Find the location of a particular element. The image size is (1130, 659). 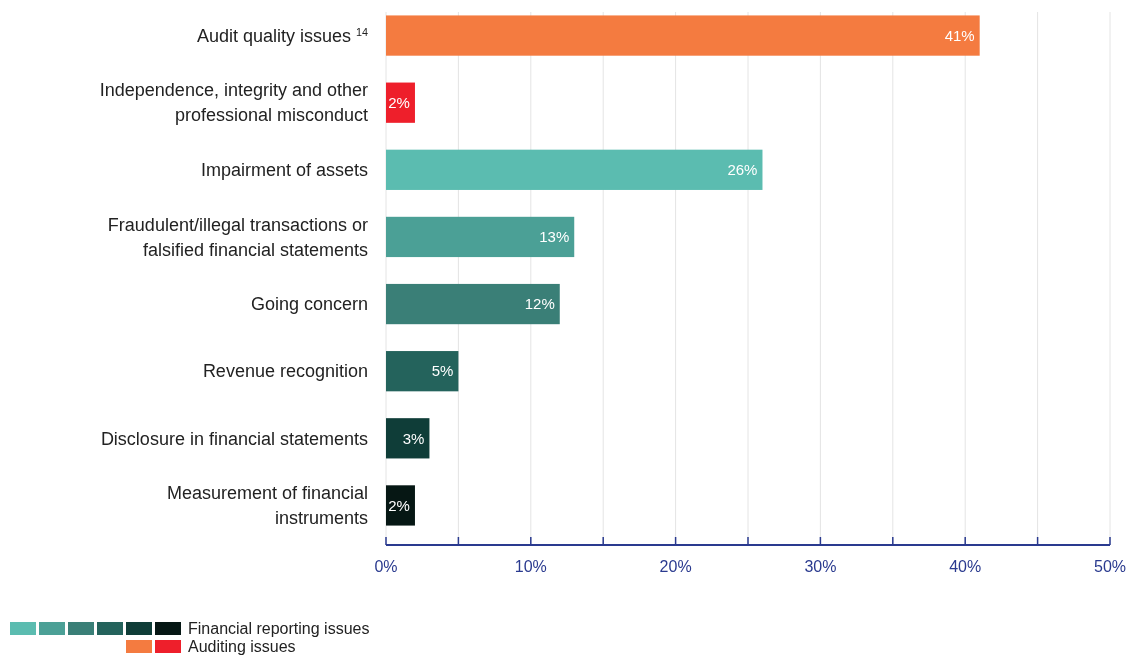

x-tick-label: 50% is located at coordinates (1110, 566).